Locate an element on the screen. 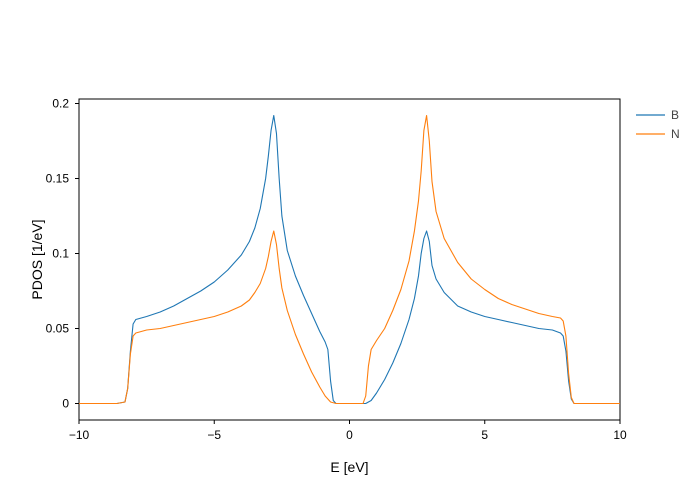  legend-label-n: N is located at coordinates (675, 134).